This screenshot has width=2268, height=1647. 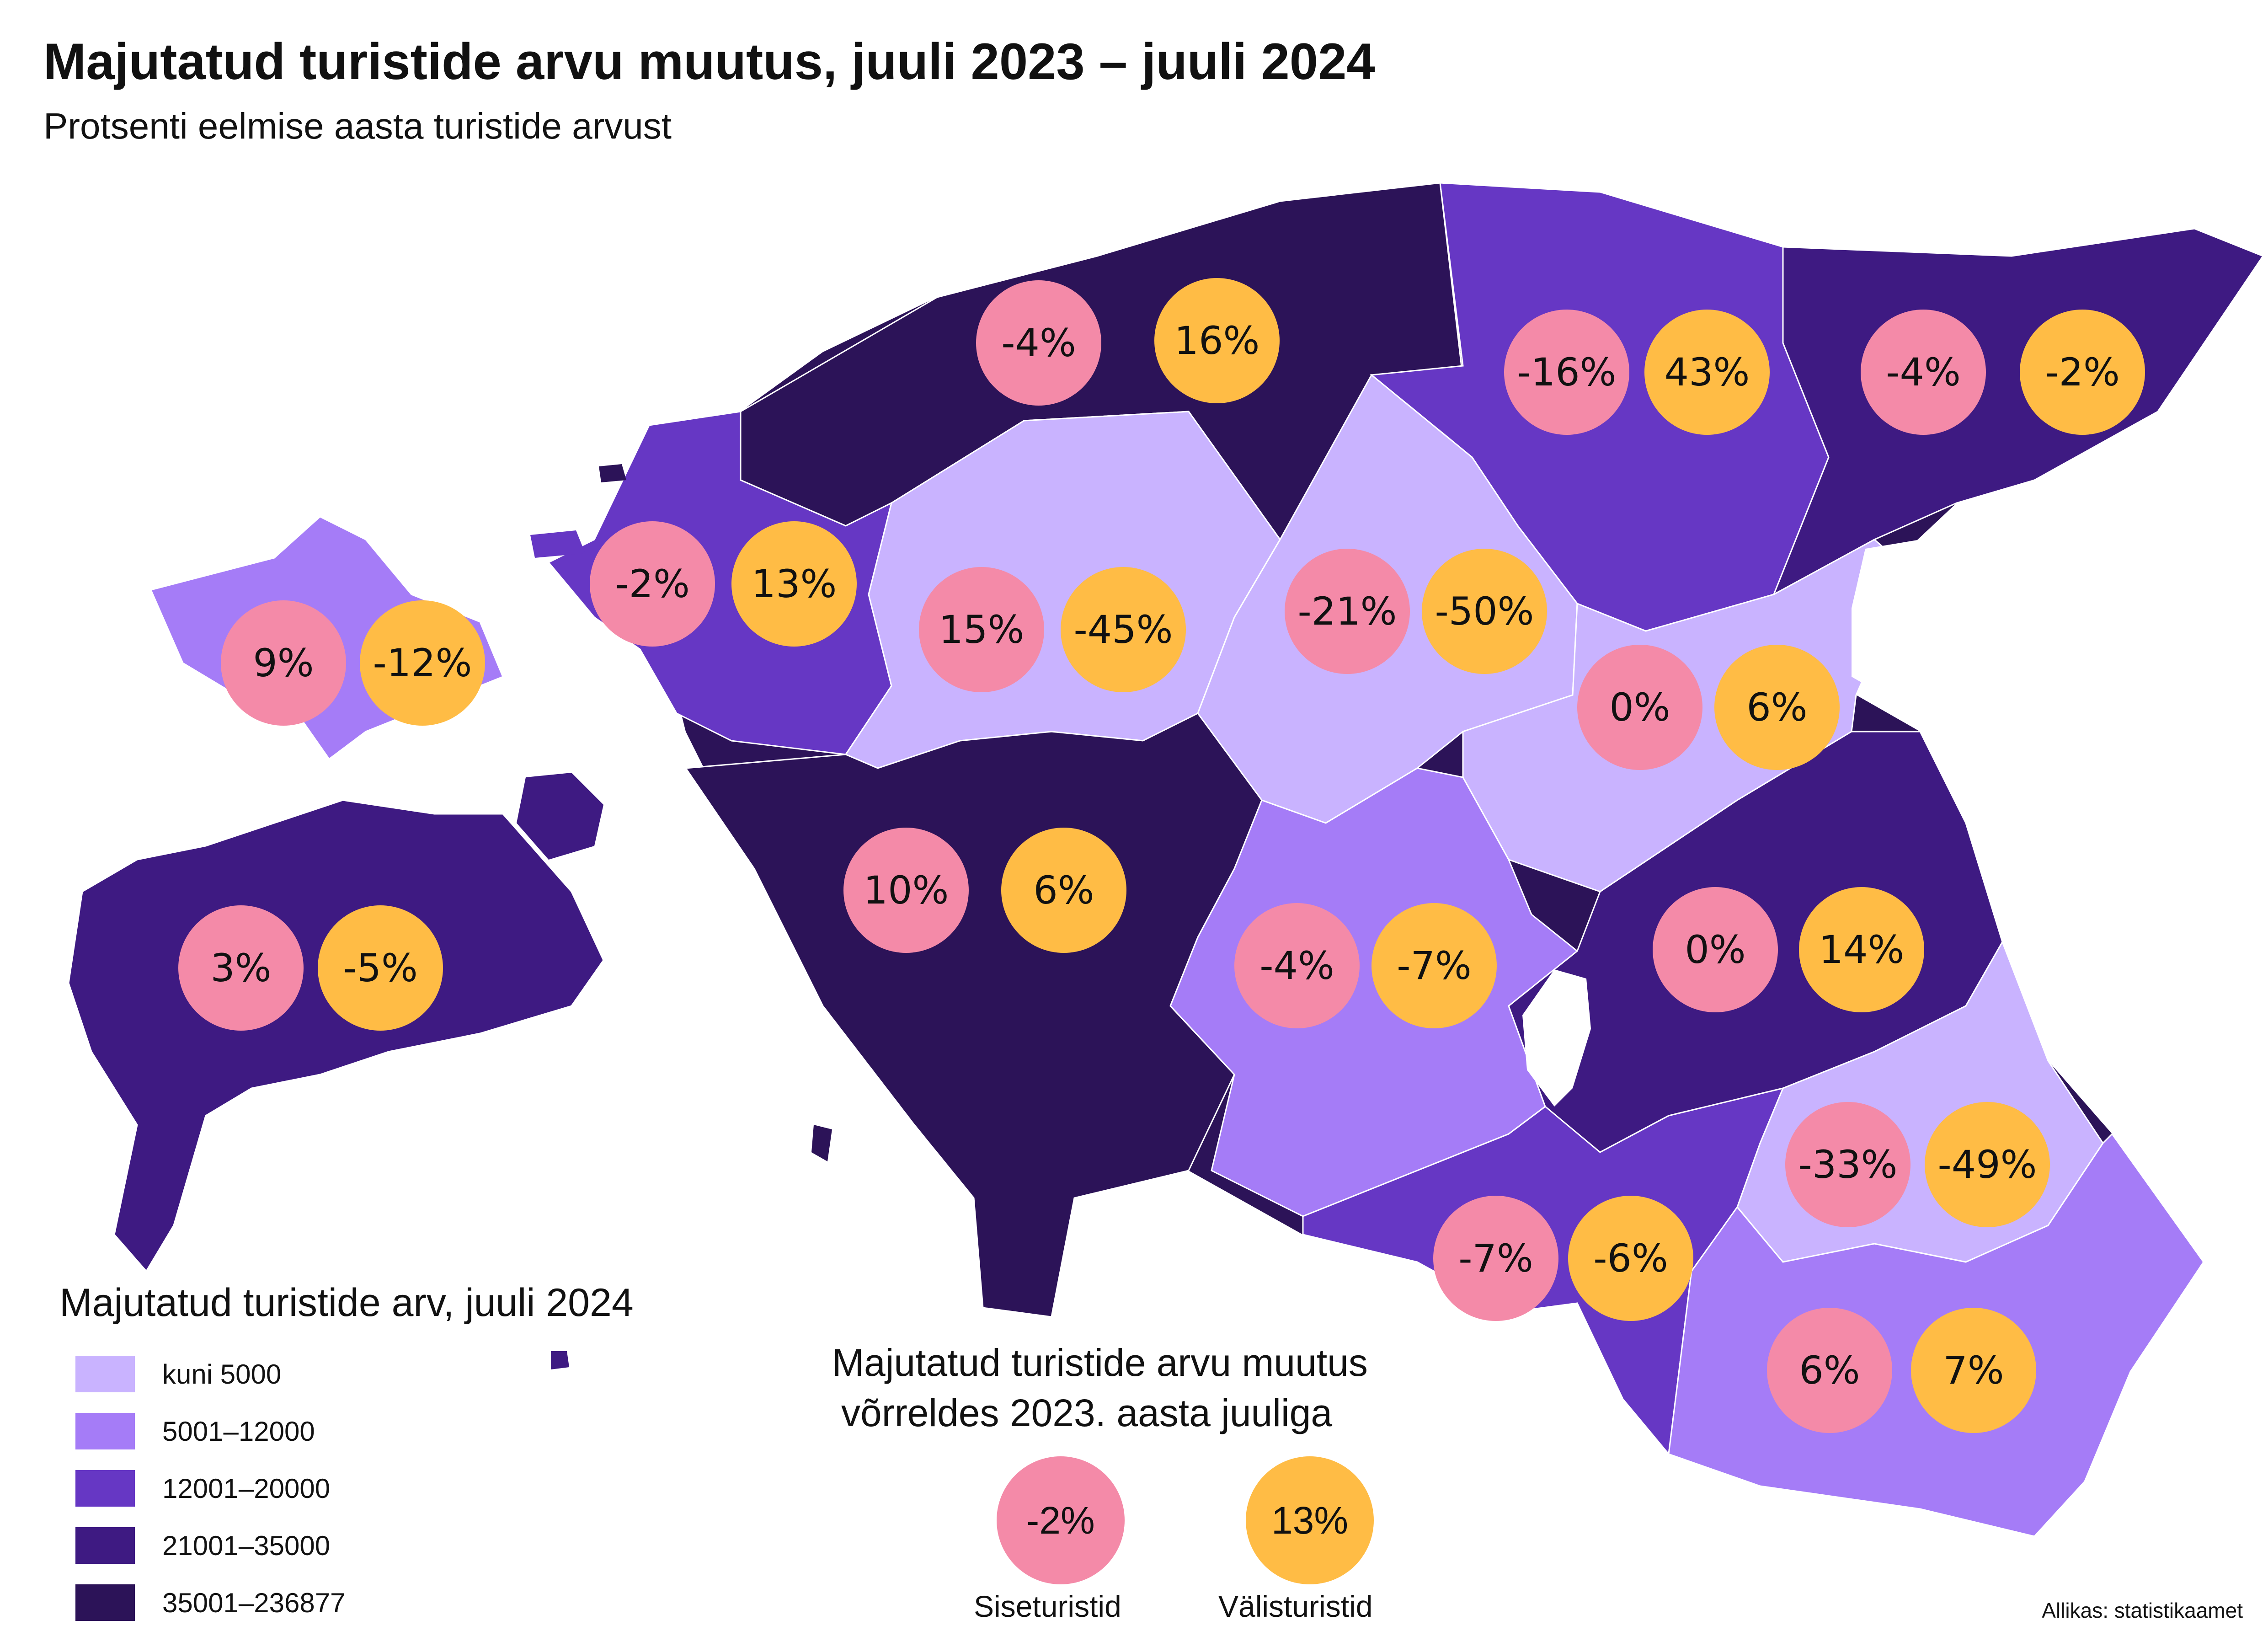 What do you see at coordinates (1707, 372) in the screenshot?
I see `foreign-bubble-laane-viru: 43%` at bounding box center [1707, 372].